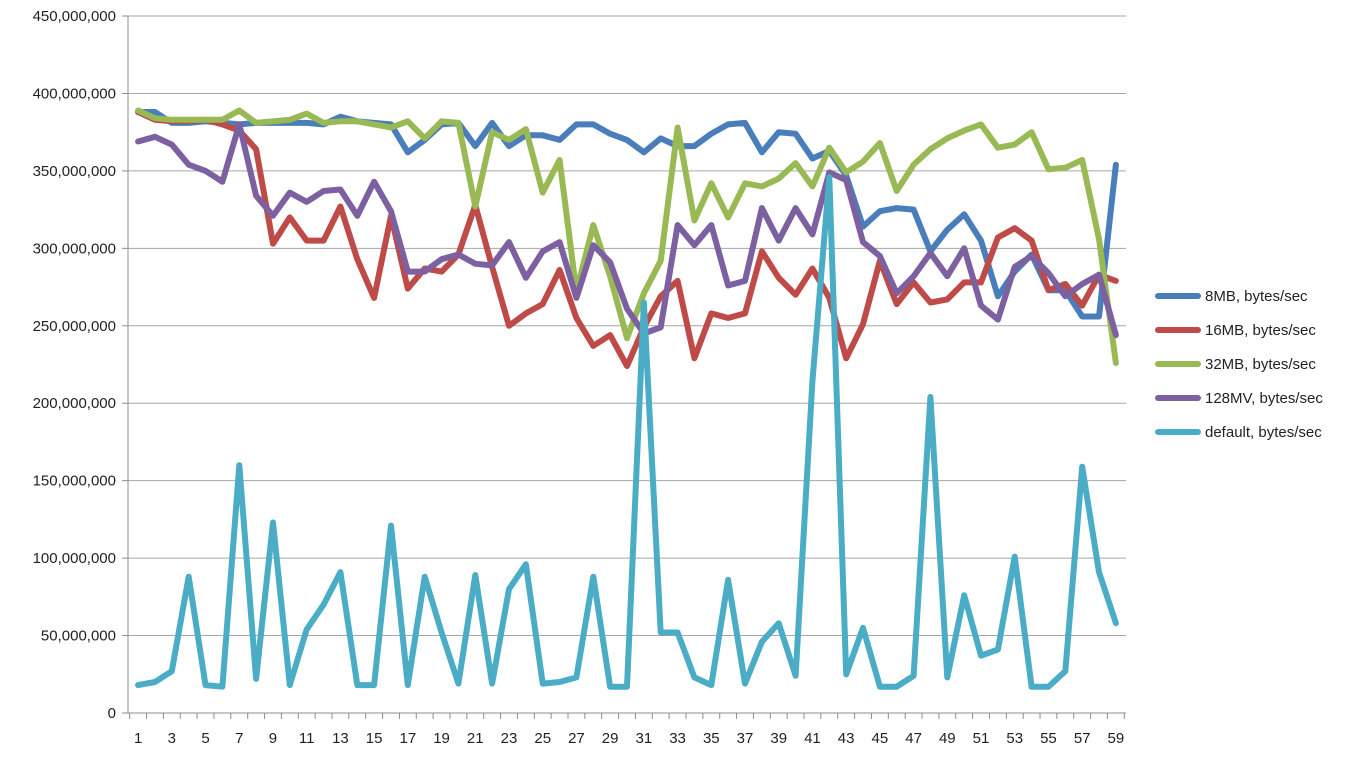 The width and height of the screenshot is (1368, 760). What do you see at coordinates (273, 738) in the screenshot?
I see `x-tick-label: 9` at bounding box center [273, 738].